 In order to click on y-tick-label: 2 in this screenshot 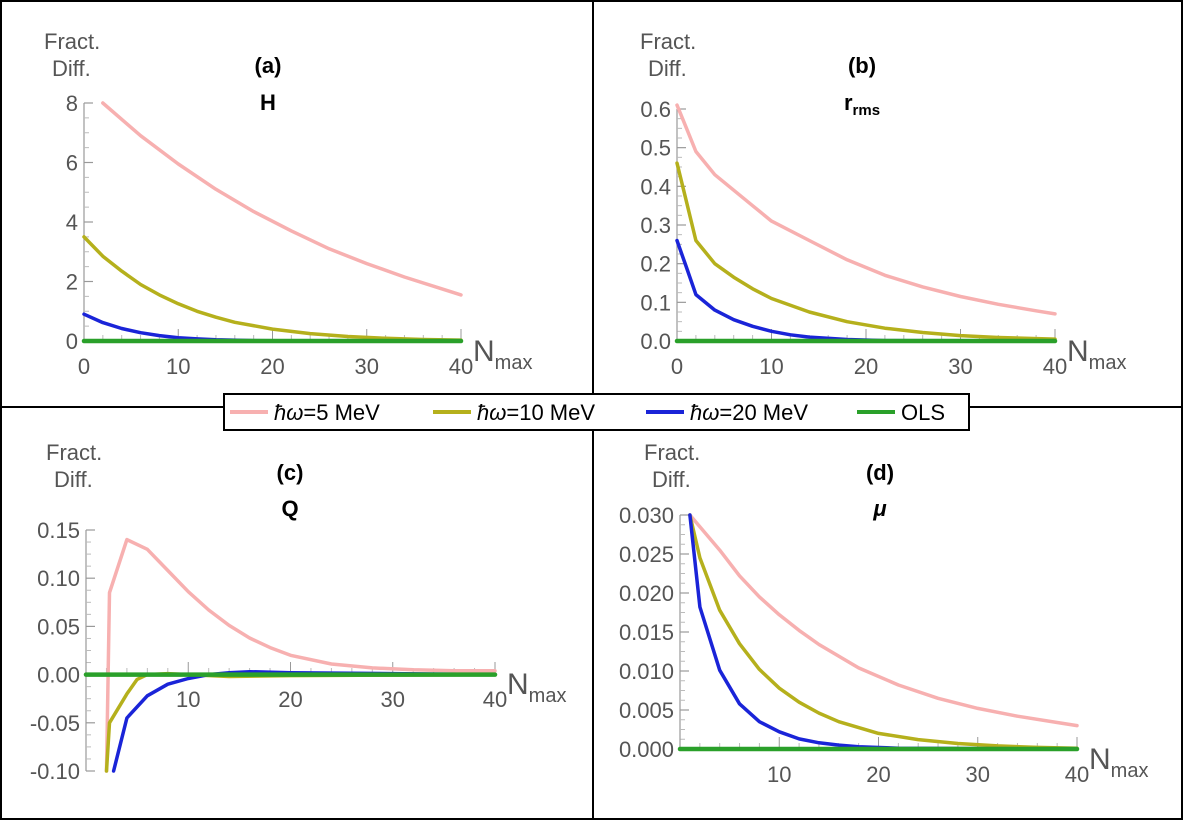, I will do `click(72, 282)`.